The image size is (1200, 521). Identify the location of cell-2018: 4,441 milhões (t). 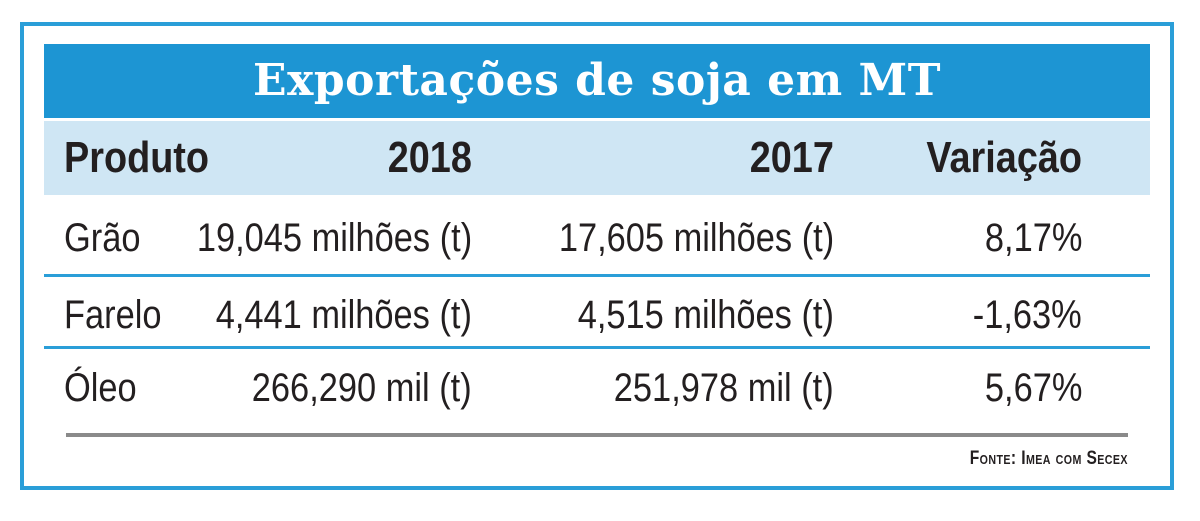
(343, 314).